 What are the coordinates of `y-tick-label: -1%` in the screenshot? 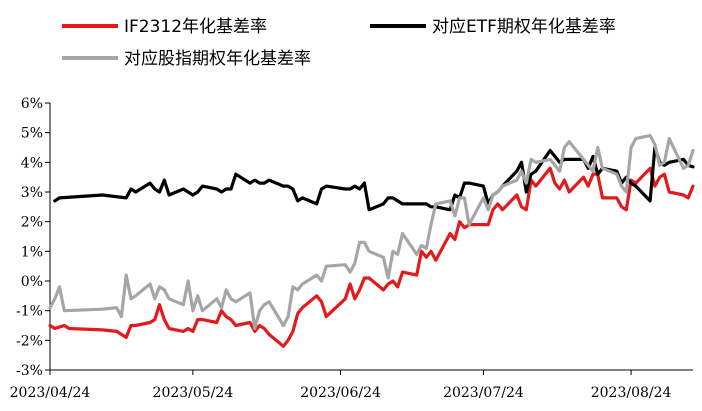 It's located at (29, 312).